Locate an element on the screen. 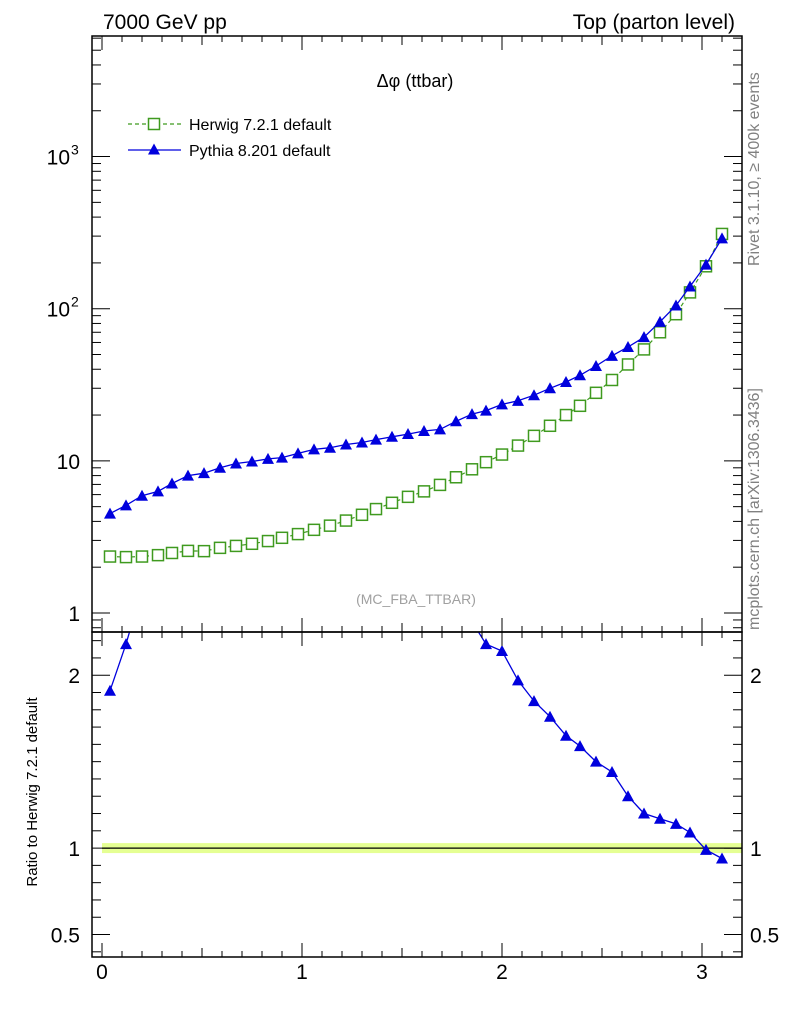  ratio-y-tick-label-left: 1 is located at coordinates (74, 849).